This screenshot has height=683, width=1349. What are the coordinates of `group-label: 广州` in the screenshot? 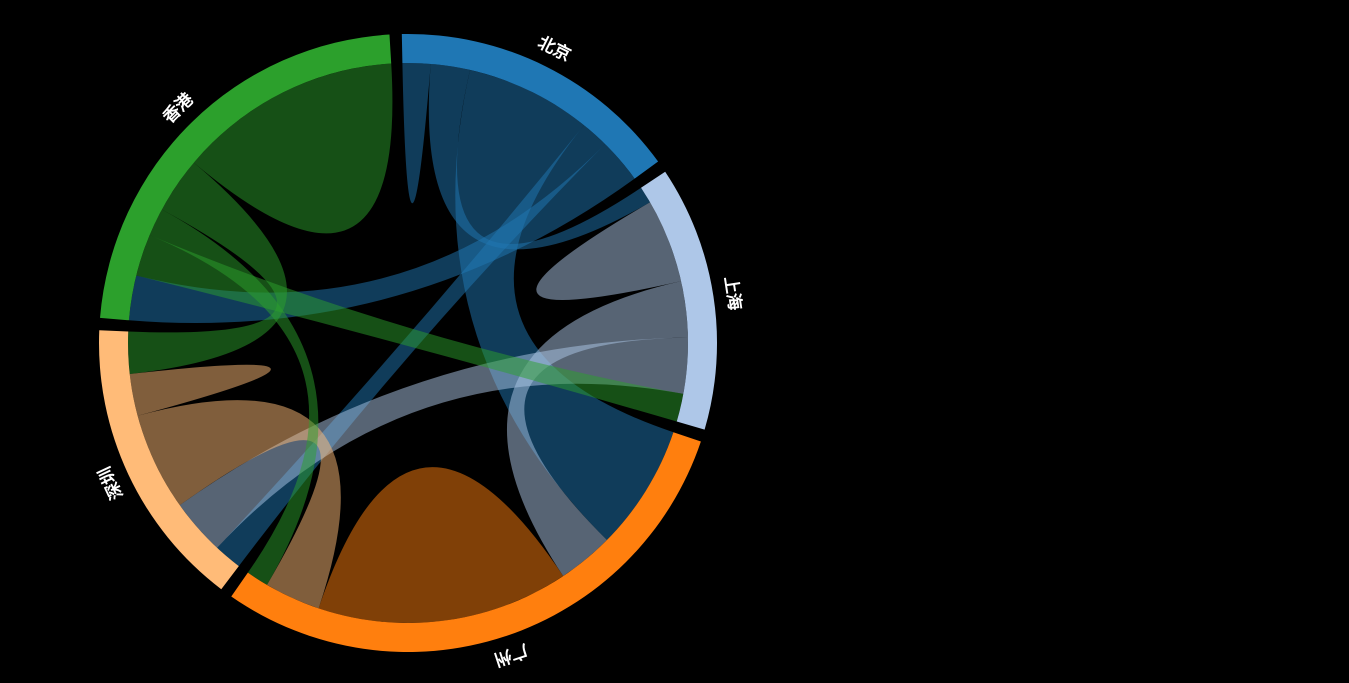 It's located at (511, 655).